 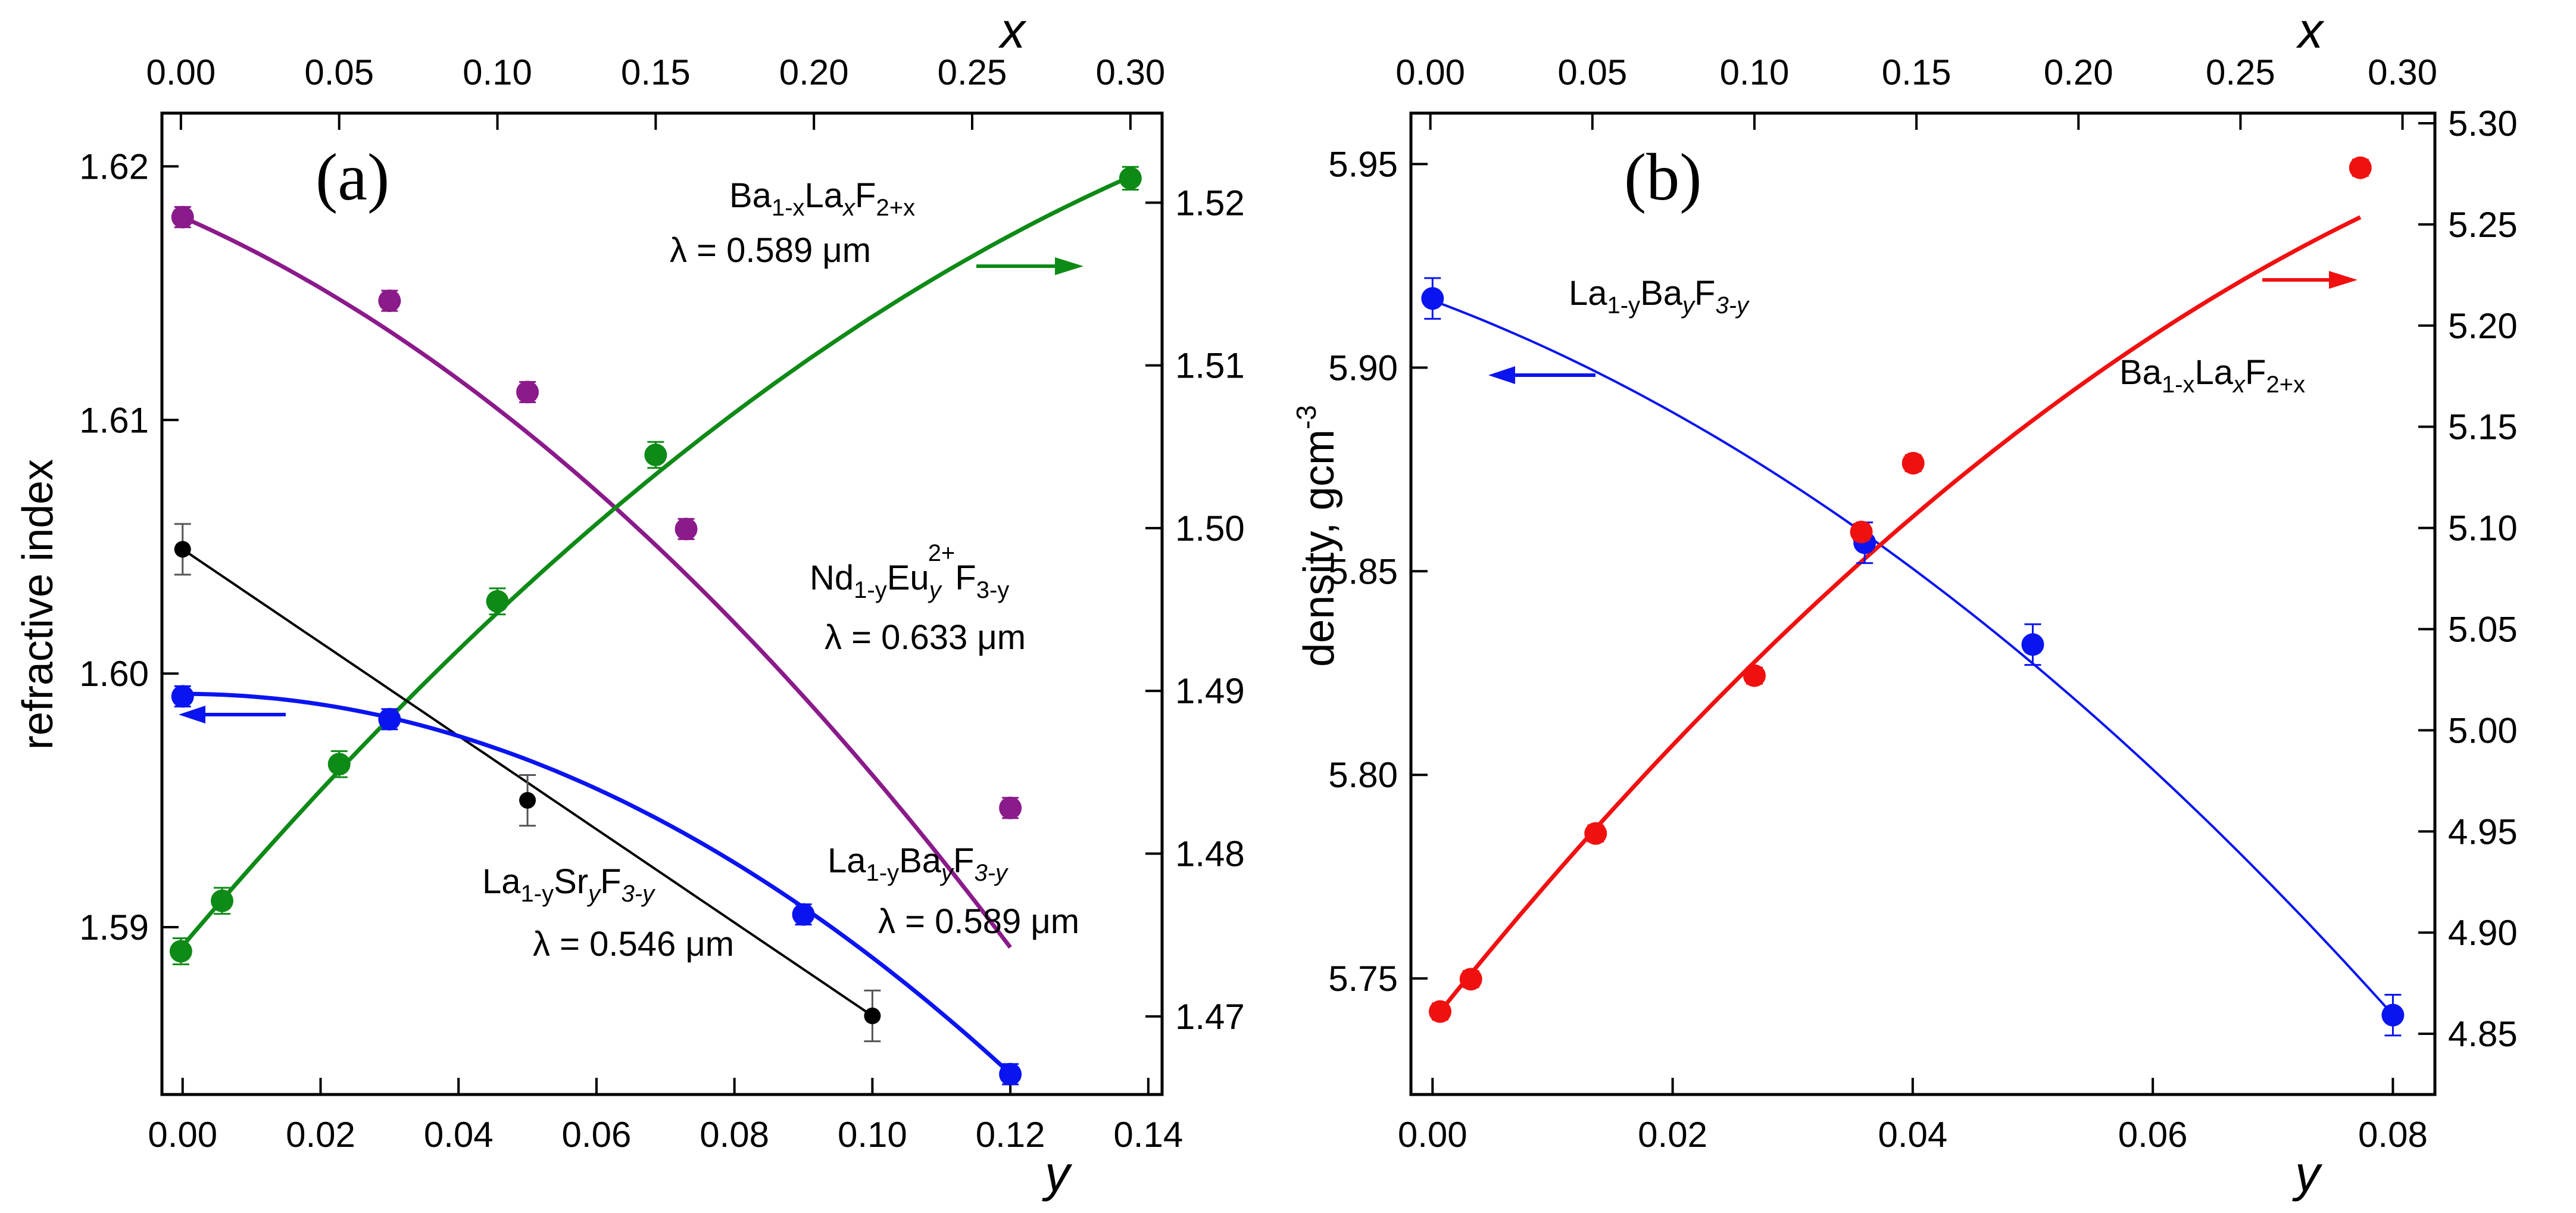 I want to click on x-top-tick-label: 0.20, so click(x=814, y=72).